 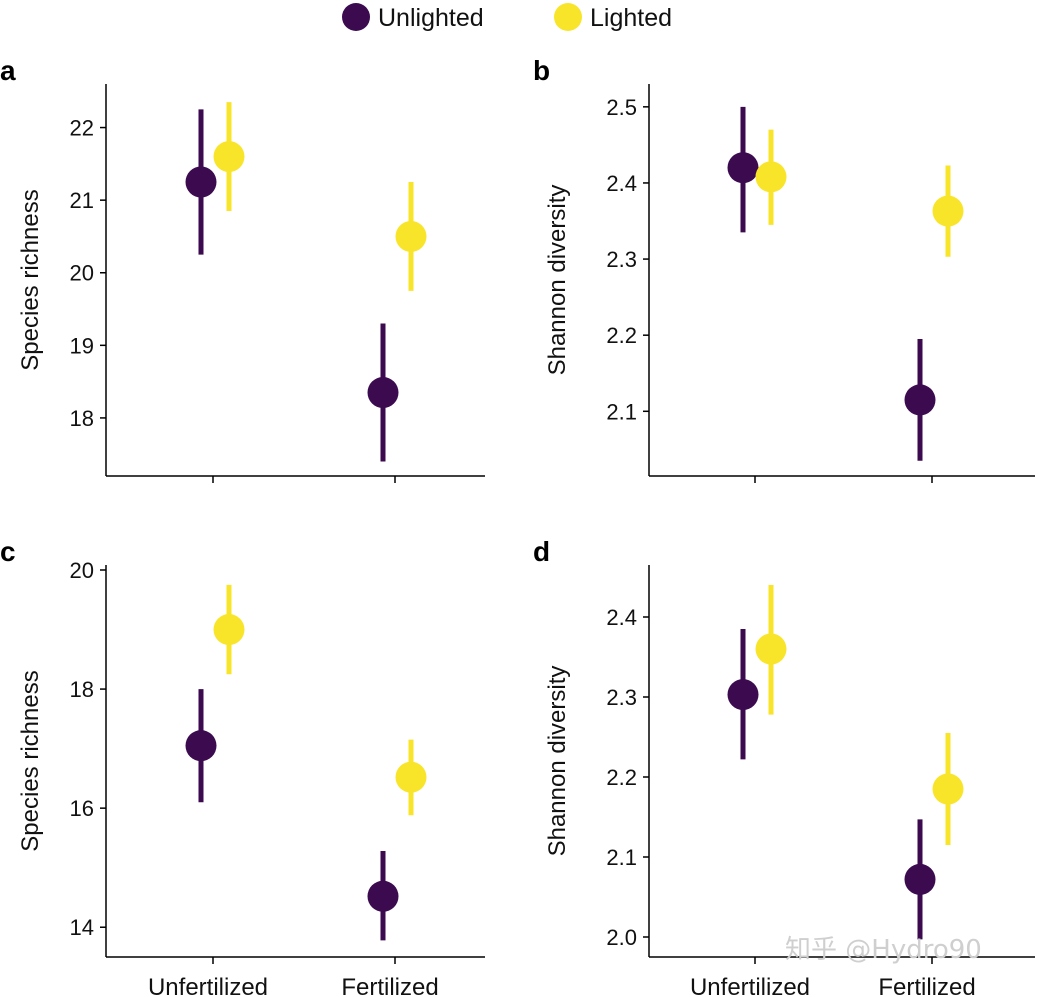 What do you see at coordinates (8, 551) in the screenshot?
I see `panel-letter-c: c` at bounding box center [8, 551].